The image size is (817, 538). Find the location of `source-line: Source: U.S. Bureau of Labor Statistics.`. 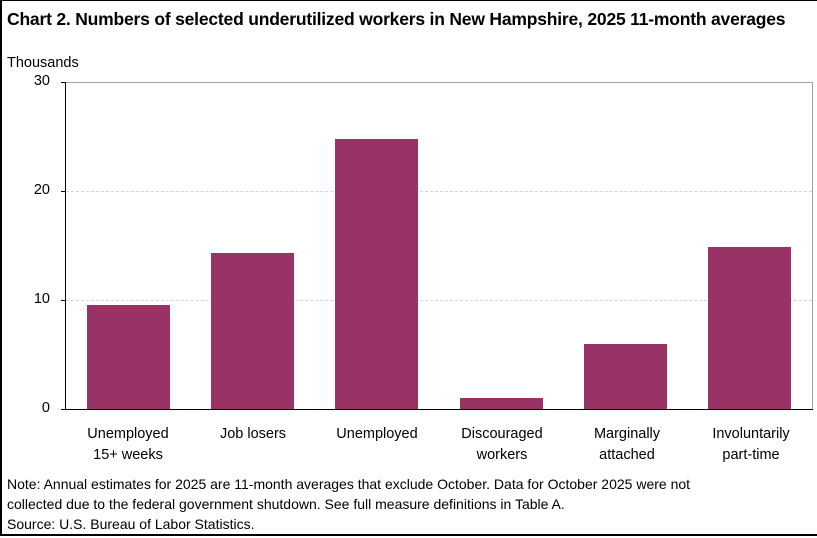

source-line: Source: U.S. Bureau of Labor Statistics. is located at coordinates (131, 524).